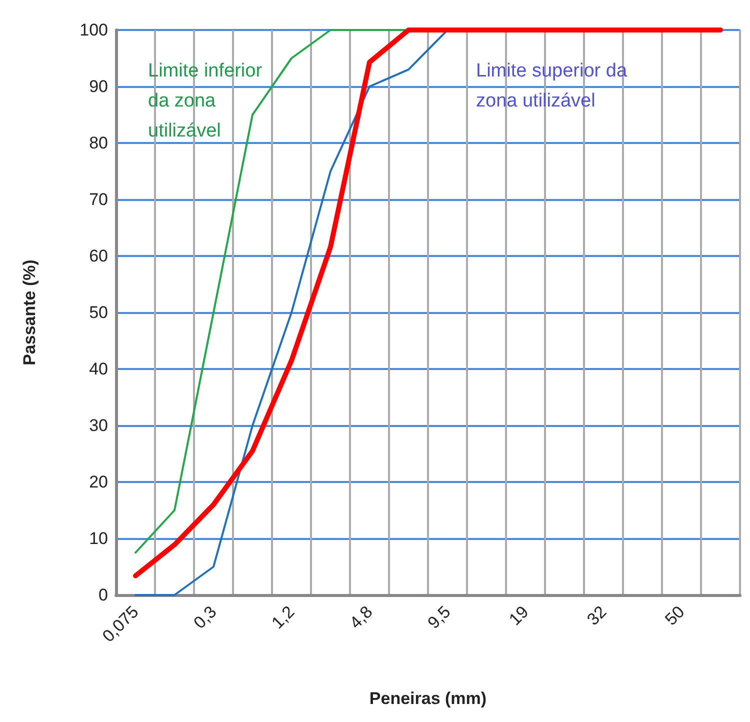  I want to click on y-tick-label: 10, so click(98, 538).